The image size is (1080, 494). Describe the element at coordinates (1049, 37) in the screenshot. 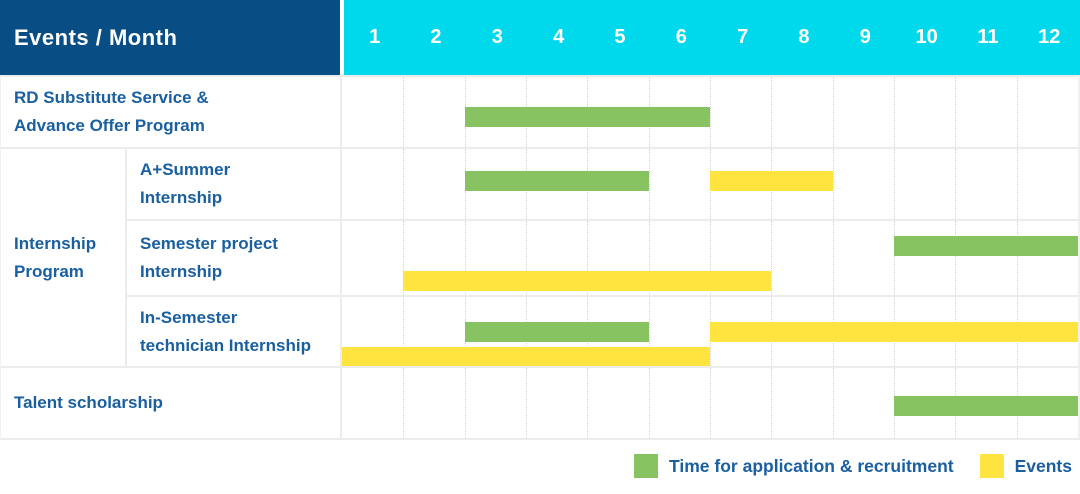

I see `month-label-12: 12` at that location.